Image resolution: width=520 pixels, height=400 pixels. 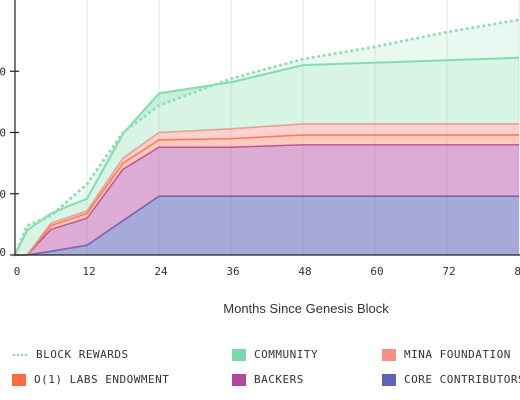 What do you see at coordinates (448, 271) in the screenshot?
I see `x-tick-label: 72` at bounding box center [448, 271].